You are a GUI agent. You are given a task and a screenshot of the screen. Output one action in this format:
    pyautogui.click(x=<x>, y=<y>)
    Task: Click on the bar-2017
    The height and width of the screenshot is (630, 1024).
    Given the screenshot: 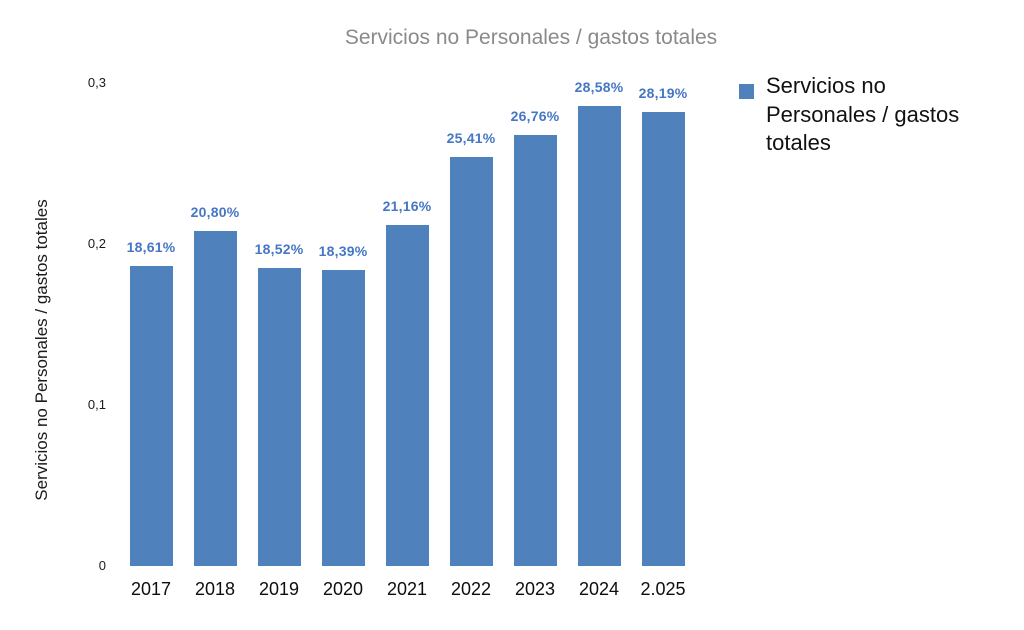 What is the action you would take?
    pyautogui.click(x=151, y=416)
    